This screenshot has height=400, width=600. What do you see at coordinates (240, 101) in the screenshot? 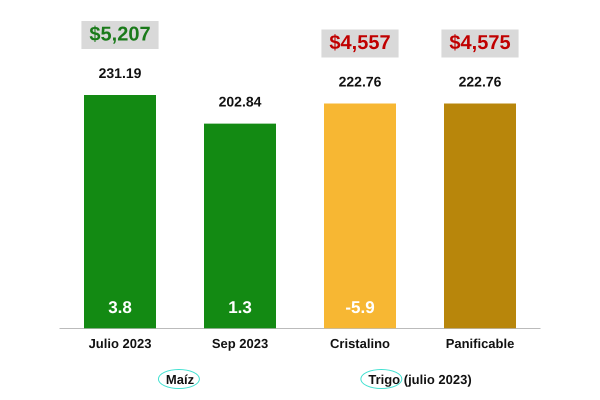
I see `data-label: 202.84` at bounding box center [240, 101].